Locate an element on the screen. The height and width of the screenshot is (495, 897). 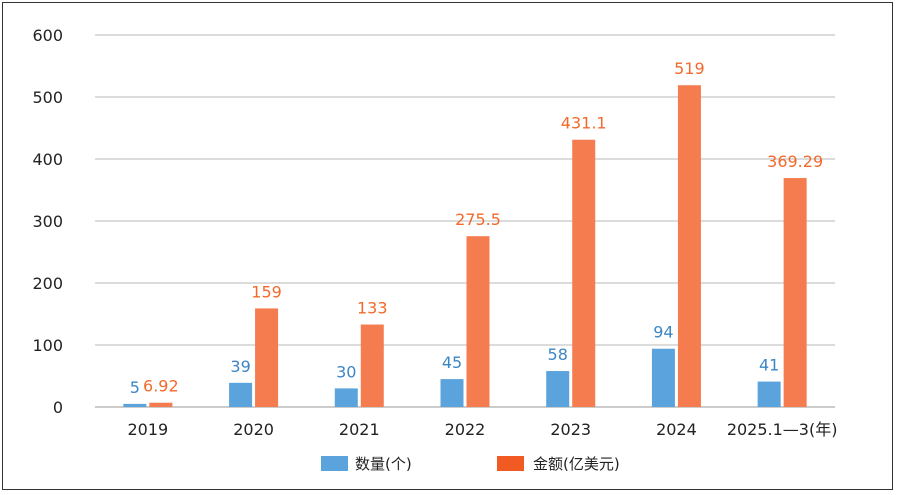
data-label: 45 is located at coordinates (452, 362).